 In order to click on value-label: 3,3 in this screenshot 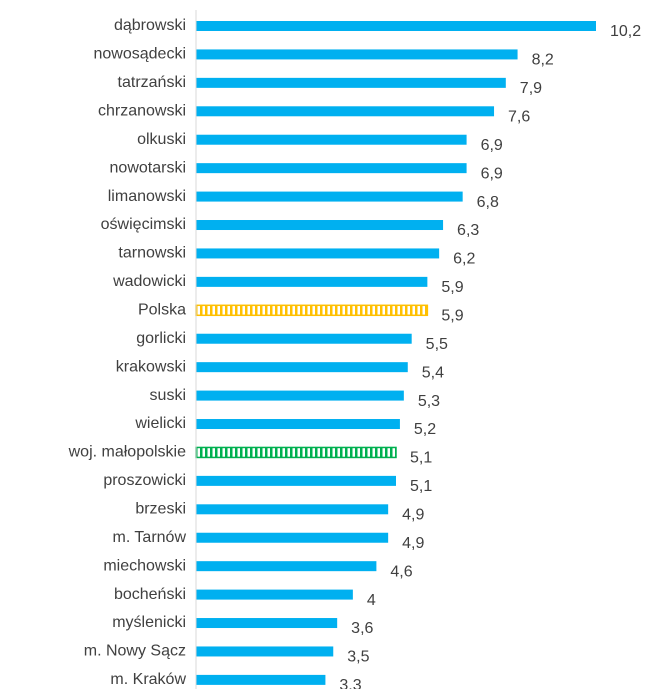, I will do `click(350, 683)`.